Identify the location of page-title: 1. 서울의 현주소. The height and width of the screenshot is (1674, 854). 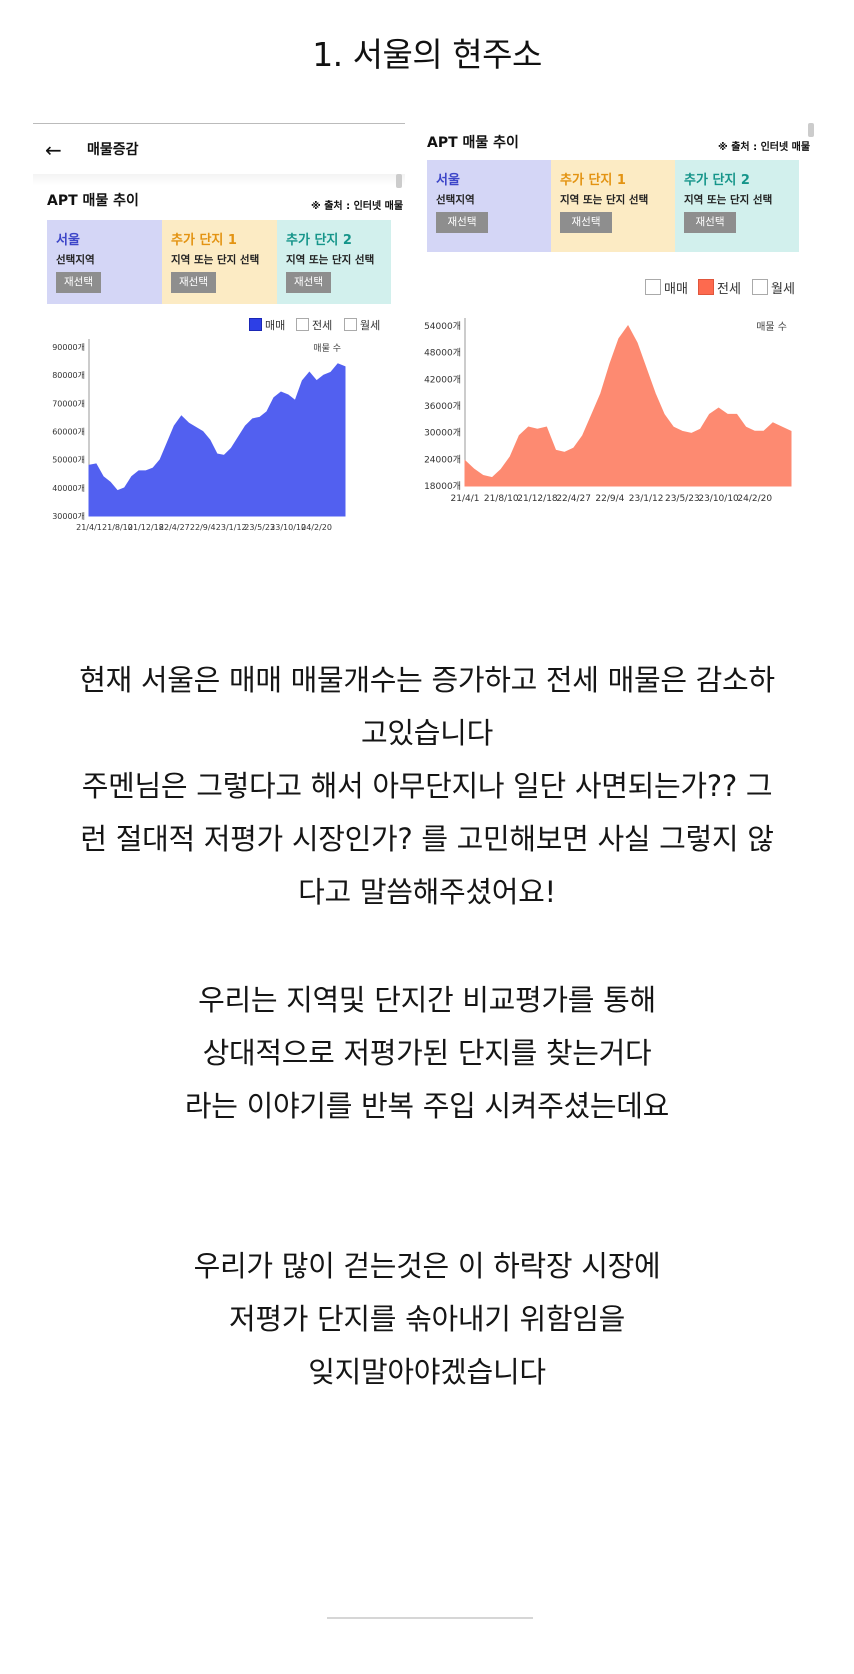
(427, 54).